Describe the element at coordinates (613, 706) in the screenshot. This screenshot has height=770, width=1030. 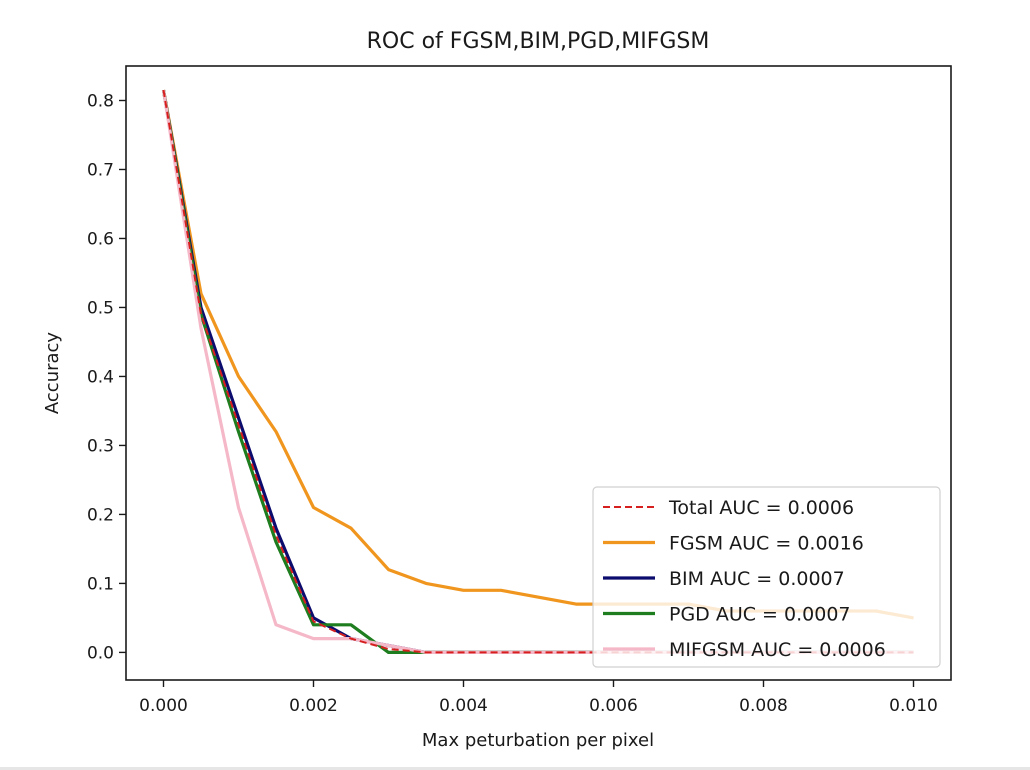
I see `x-tick-label: 0.006` at that location.